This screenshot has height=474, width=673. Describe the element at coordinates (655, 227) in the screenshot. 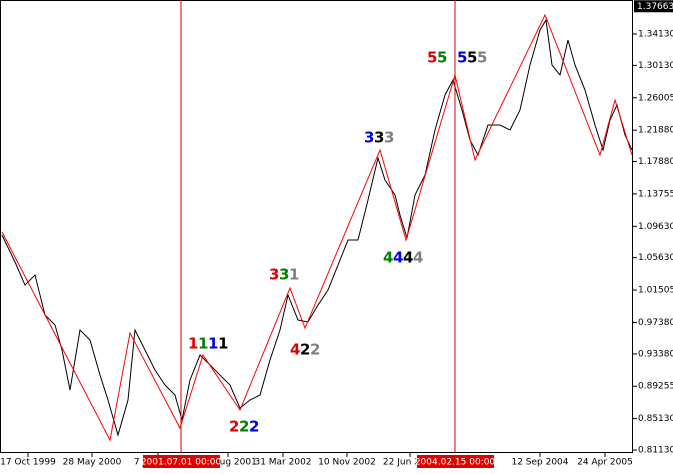

I see `y-tick-label: 1.09630` at that location.